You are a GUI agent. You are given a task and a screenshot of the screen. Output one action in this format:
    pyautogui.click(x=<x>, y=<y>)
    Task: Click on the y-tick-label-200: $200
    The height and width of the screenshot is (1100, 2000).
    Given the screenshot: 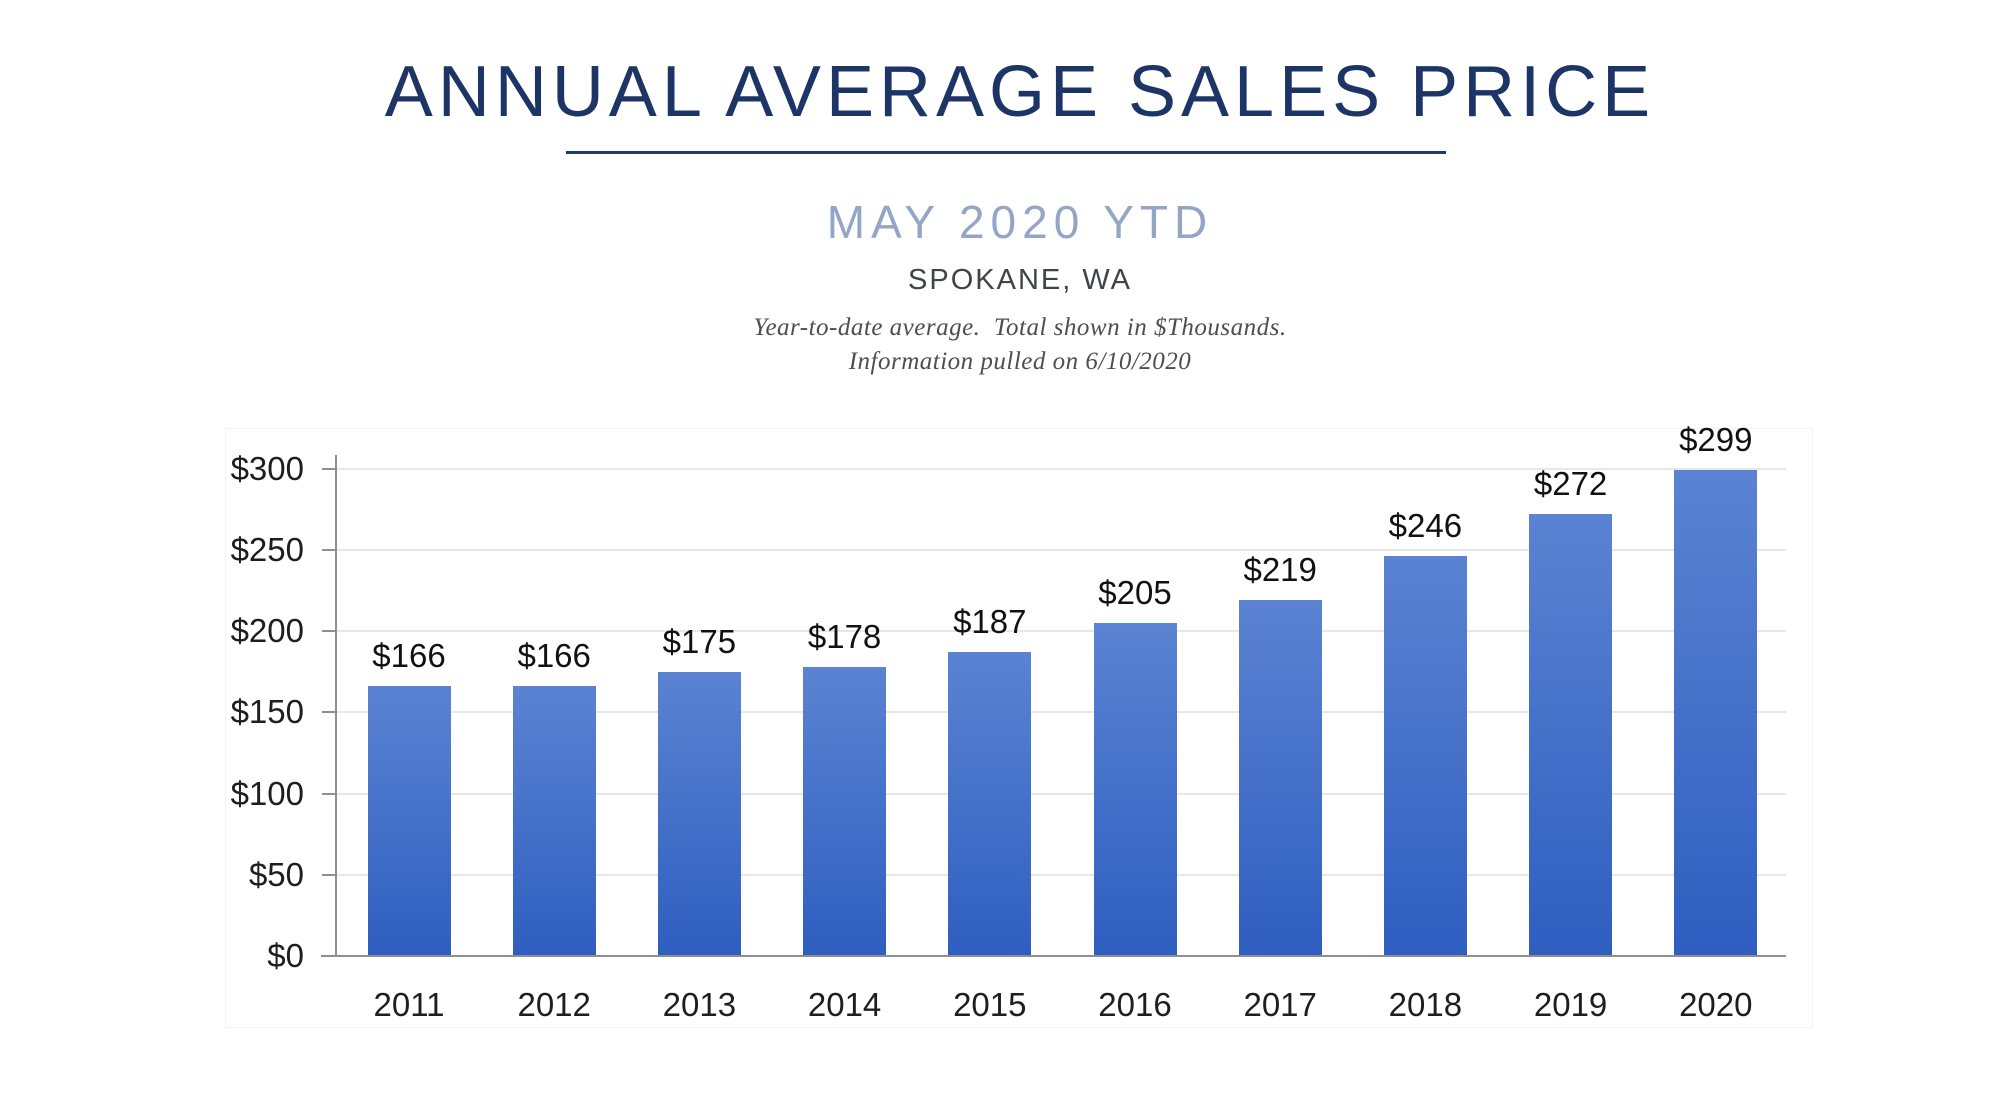 What is the action you would take?
    pyautogui.click(x=267, y=631)
    